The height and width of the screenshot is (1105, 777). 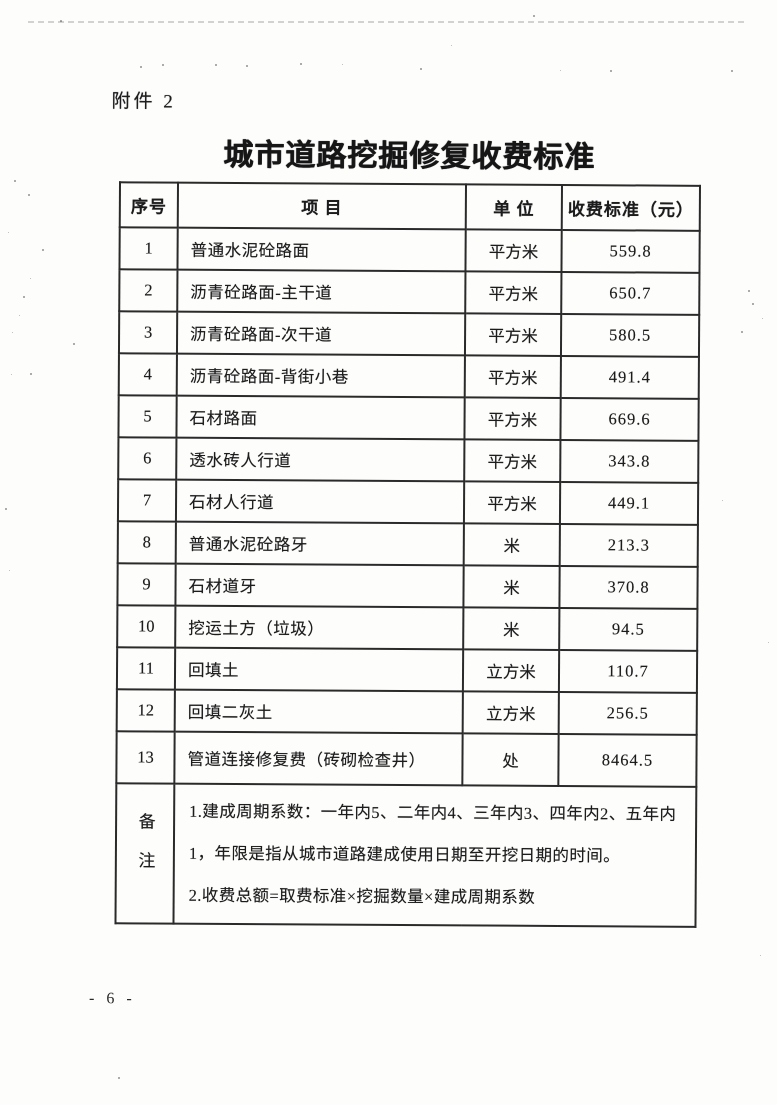 I want to click on remark-line-2: 2.收费总额=取费标准×挖掘数量×建成周期系数, so click(x=362, y=896).